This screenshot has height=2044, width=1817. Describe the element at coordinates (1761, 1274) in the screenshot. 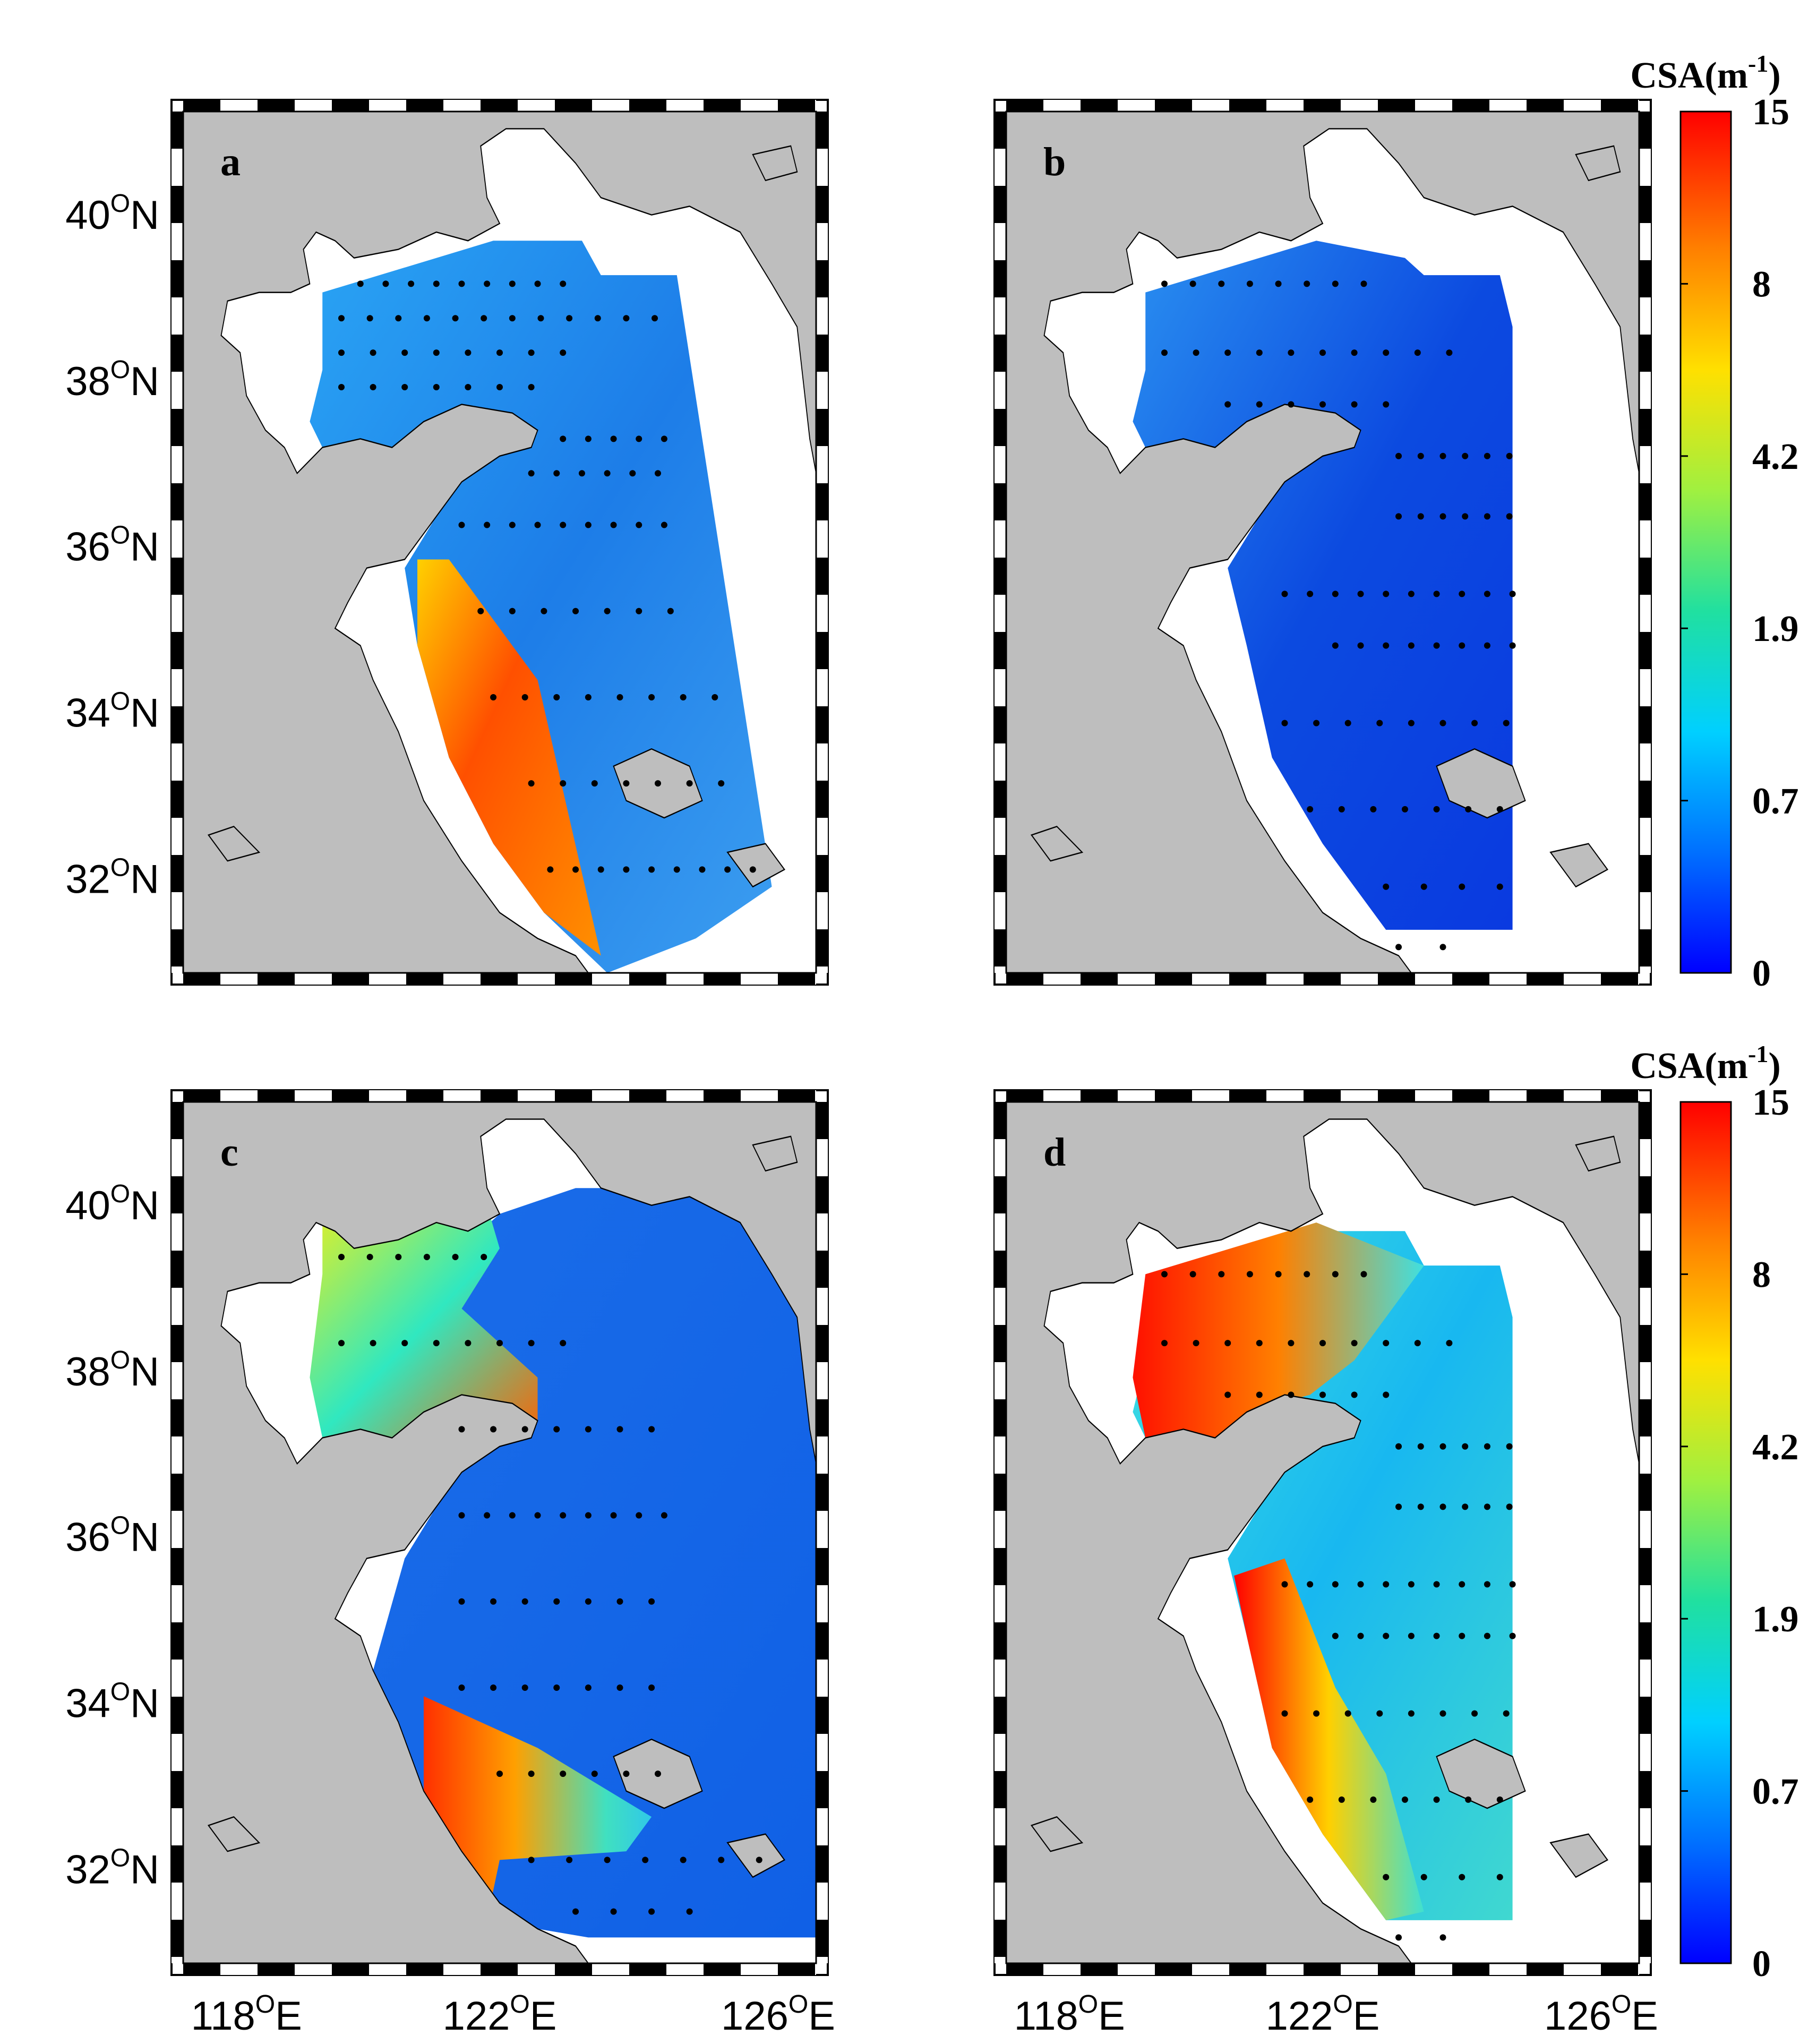

I see `colorbar-tick-label: 8` at that location.